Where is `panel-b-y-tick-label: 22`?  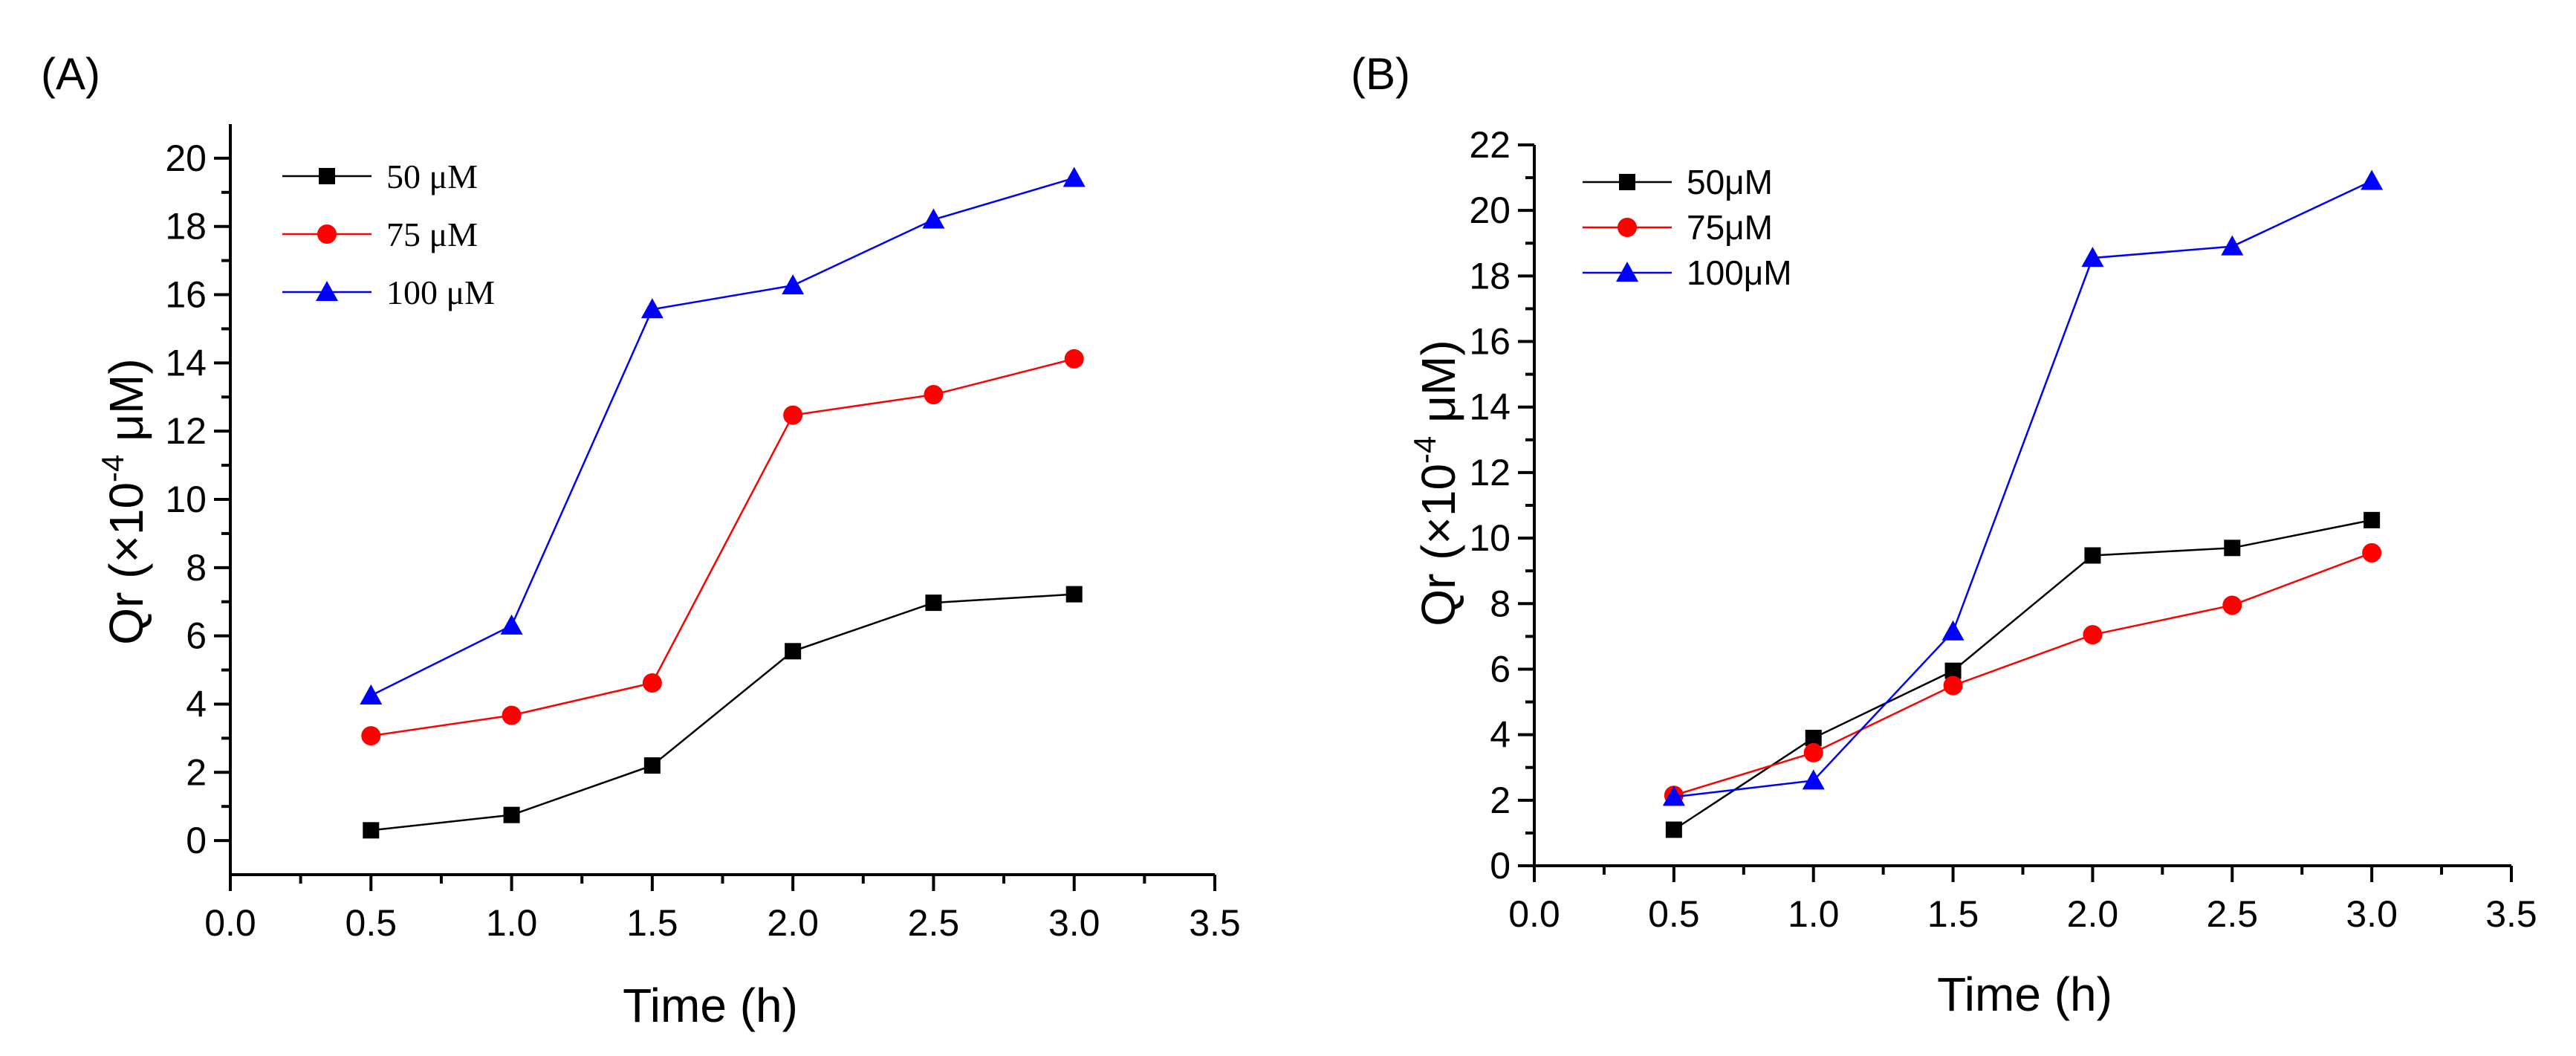 panel-b-y-tick-label: 22 is located at coordinates (1490, 145).